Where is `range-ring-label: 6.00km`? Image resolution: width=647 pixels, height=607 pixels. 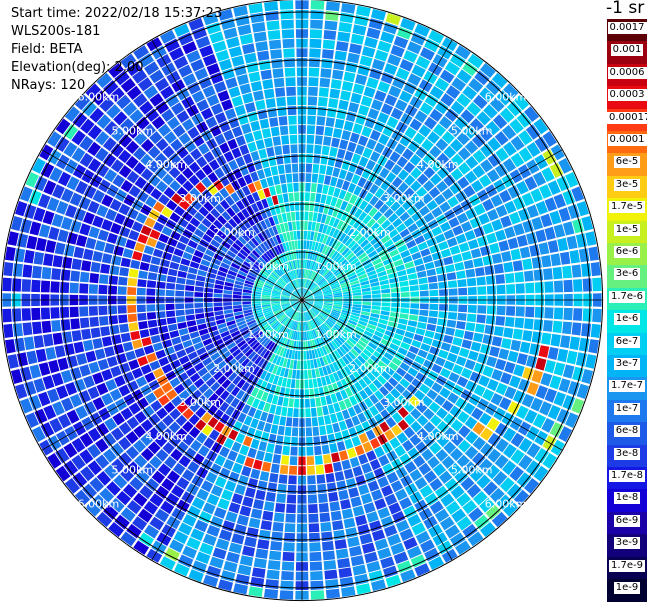 range-ring-label: 6.00km is located at coordinates (506, 504).